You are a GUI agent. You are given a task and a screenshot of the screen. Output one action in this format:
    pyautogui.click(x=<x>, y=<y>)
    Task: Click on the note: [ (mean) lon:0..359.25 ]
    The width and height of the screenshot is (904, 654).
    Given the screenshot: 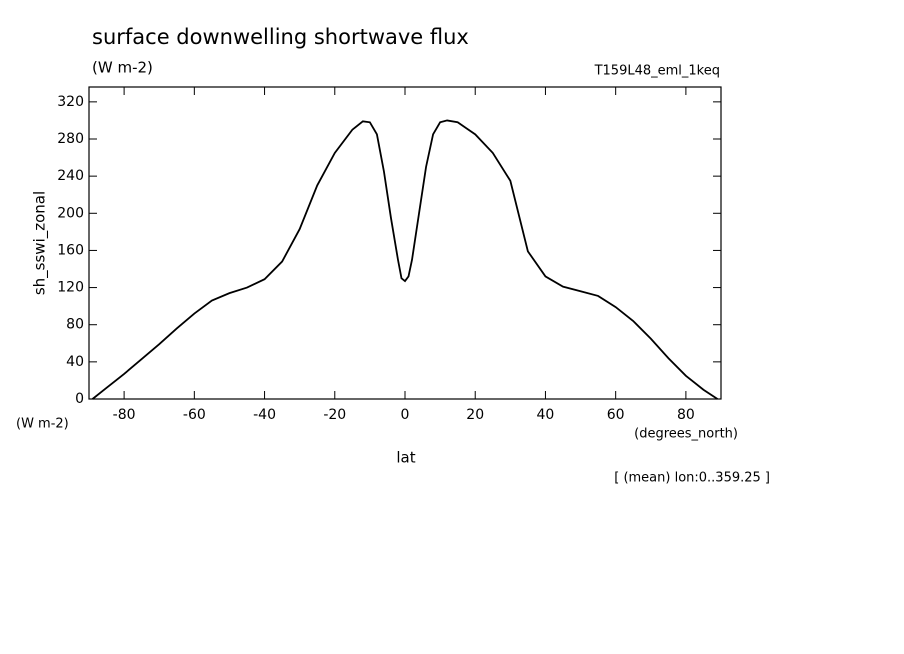 What is the action you would take?
    pyautogui.click(x=692, y=478)
    